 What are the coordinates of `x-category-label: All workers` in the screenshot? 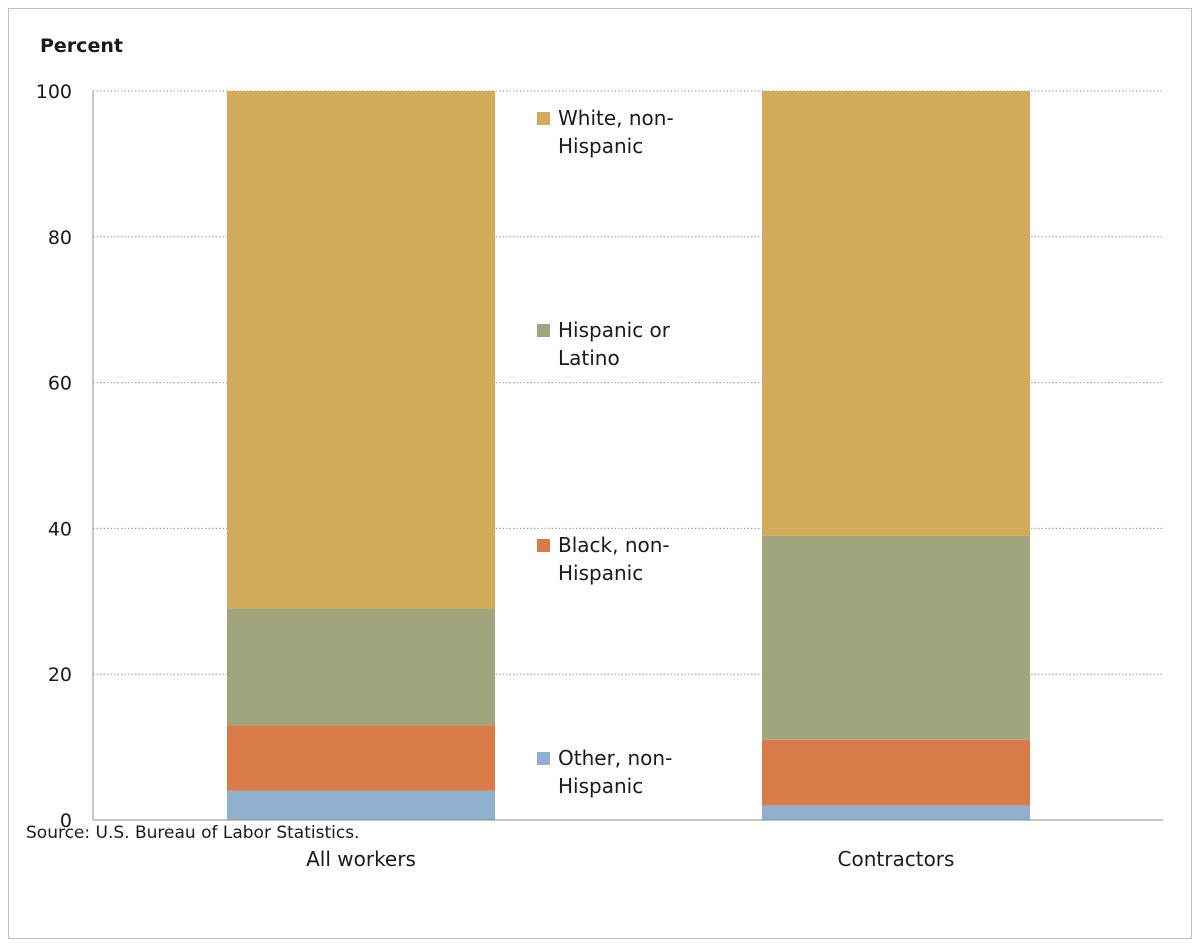 It's located at (361, 859).